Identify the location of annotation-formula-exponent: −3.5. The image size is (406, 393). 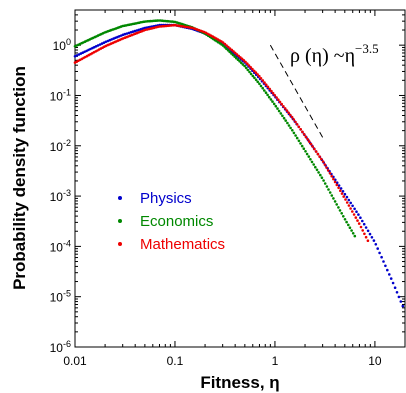
(367, 48).